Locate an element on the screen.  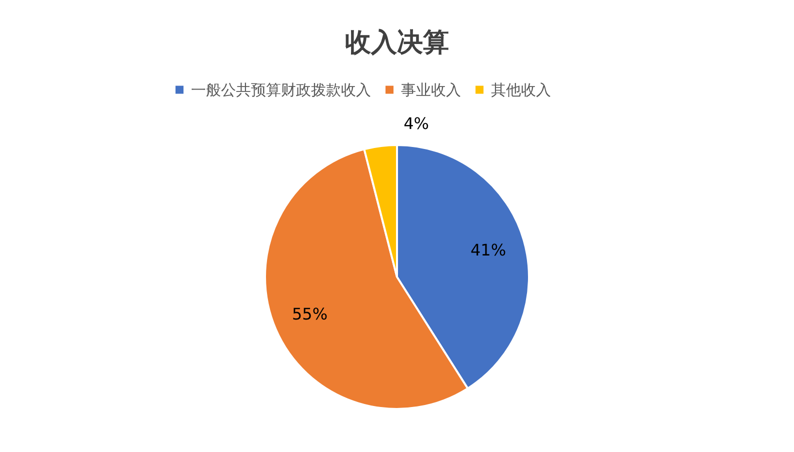
data-label: 55% is located at coordinates (310, 314).